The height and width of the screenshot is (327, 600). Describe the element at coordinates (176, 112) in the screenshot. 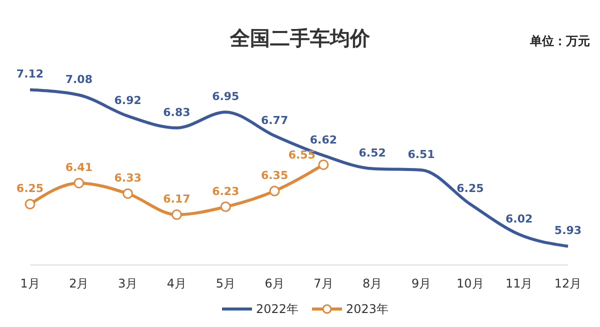

I see `data-label: 6.83` at that location.